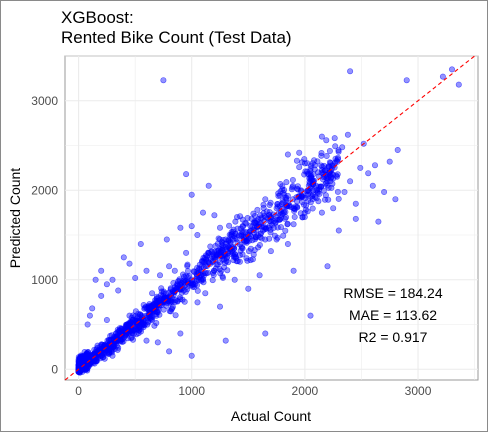 This screenshot has width=488, height=432. I want to click on y-axis-title: Predicted Count, so click(15, 218).